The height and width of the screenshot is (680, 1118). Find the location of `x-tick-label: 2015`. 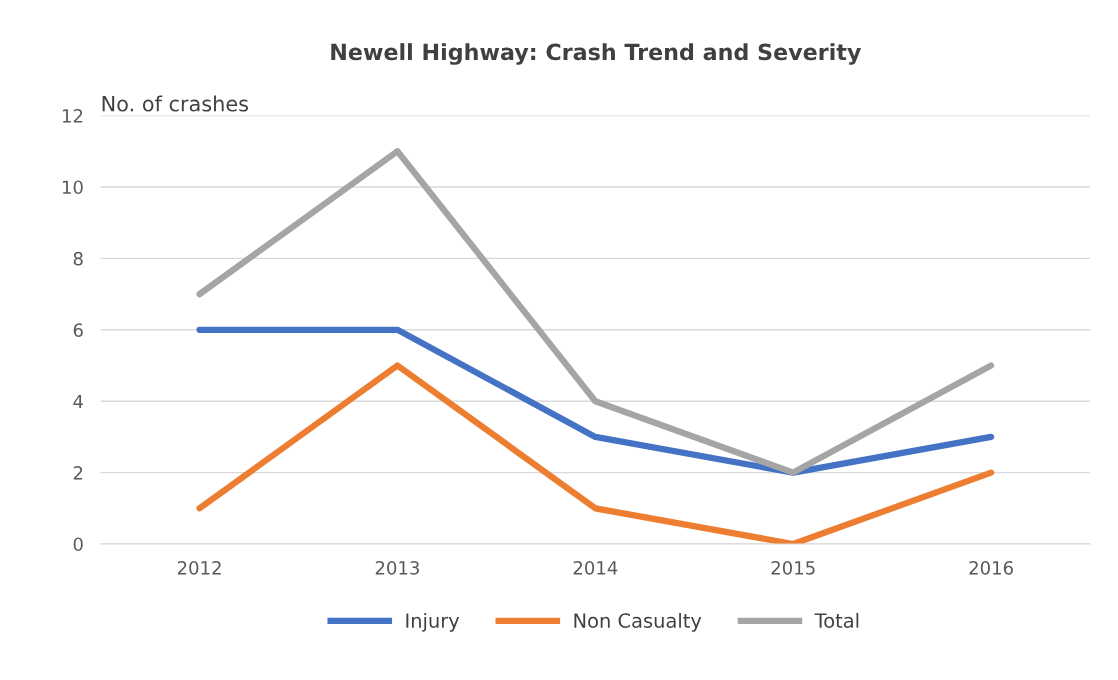

x-tick-label: 2015 is located at coordinates (793, 567).